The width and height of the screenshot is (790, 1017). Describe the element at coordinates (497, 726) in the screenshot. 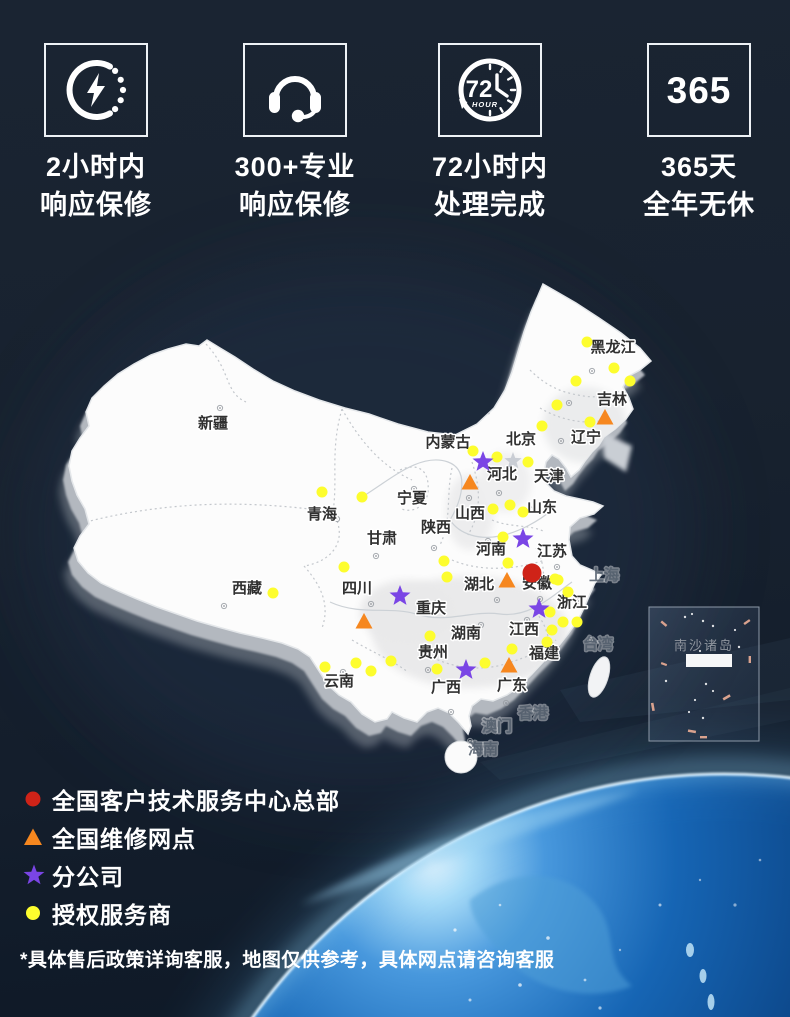

I see `province-label: 澳门` at that location.